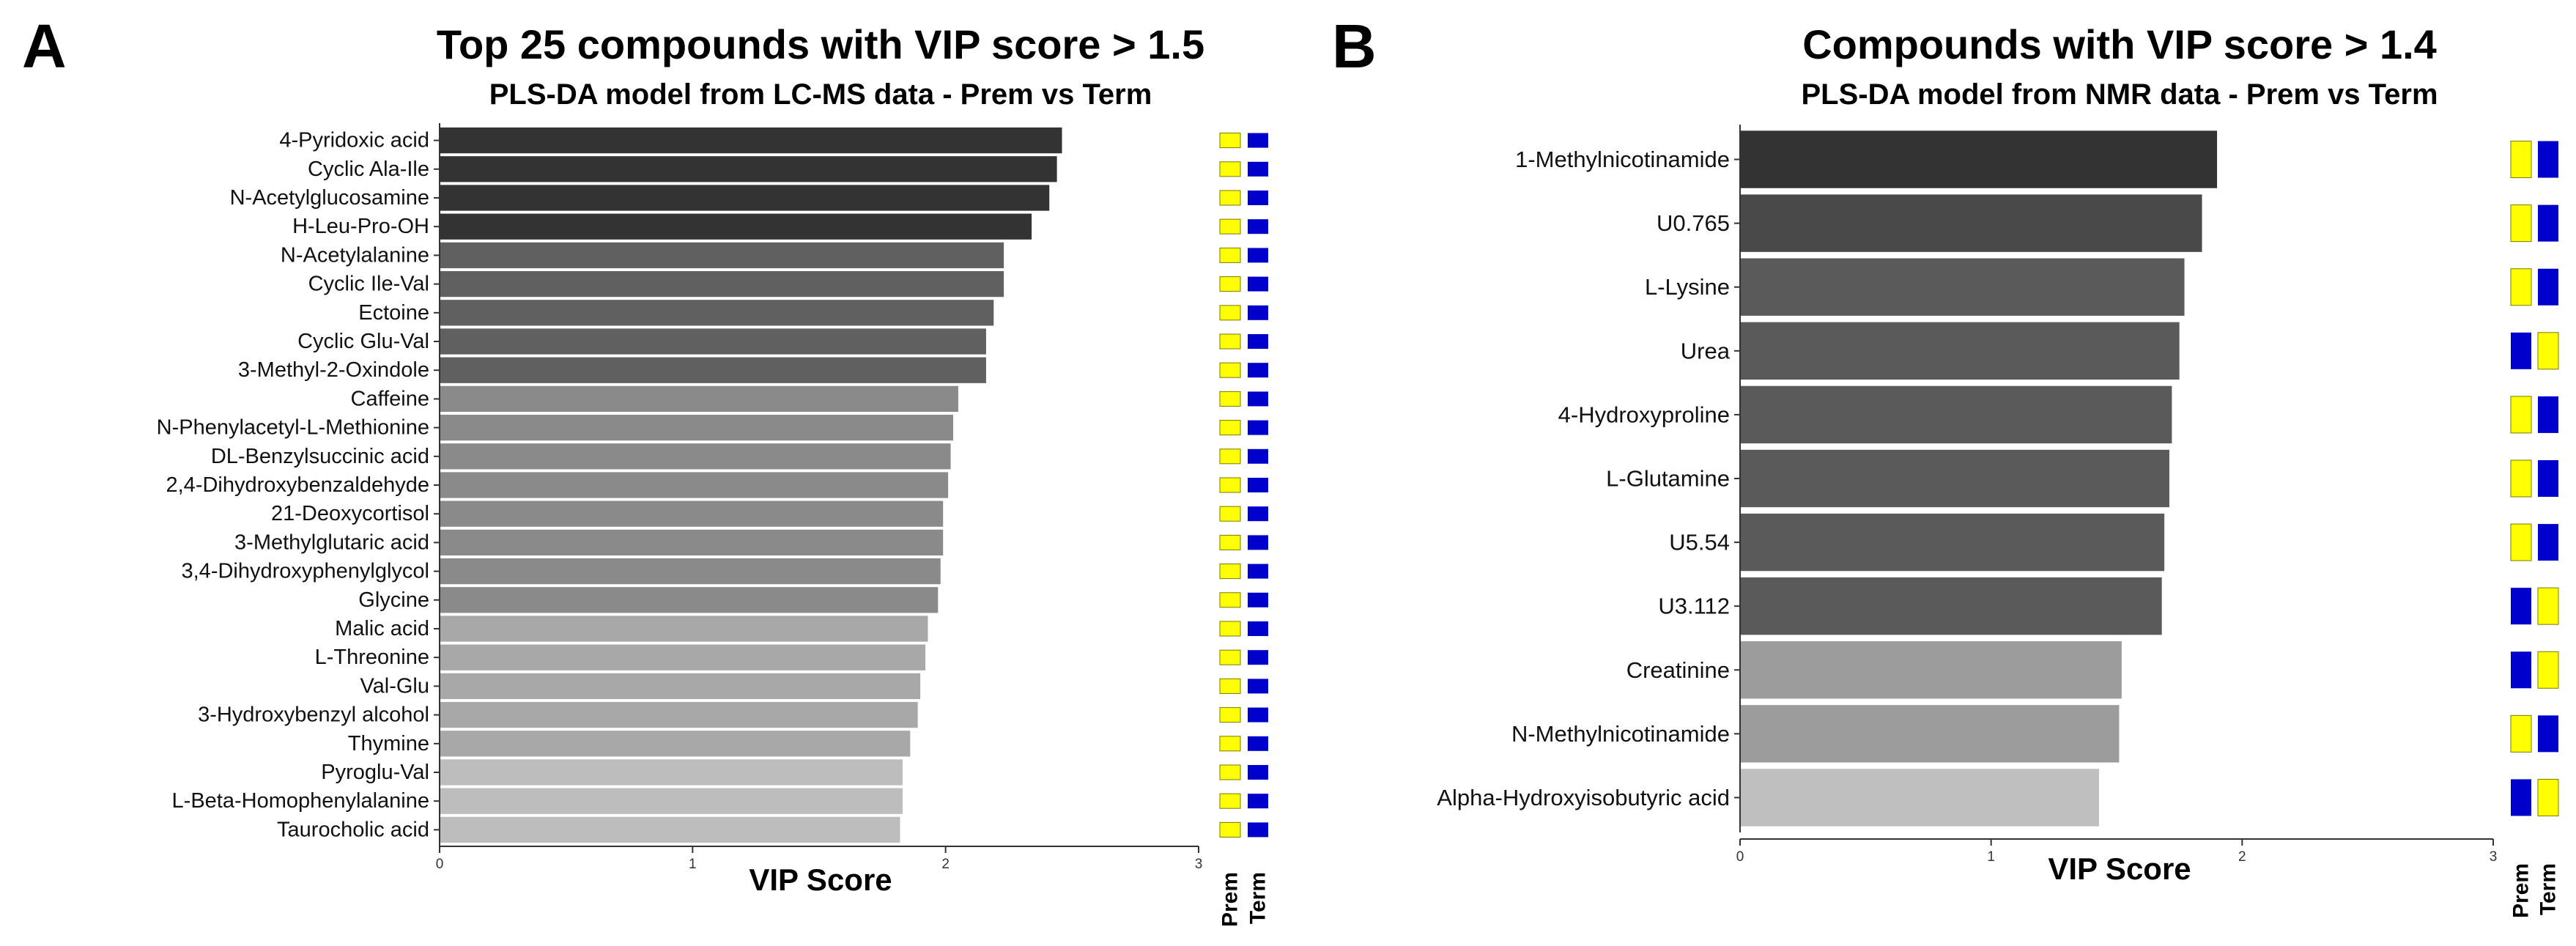 This screenshot has height=946, width=2576. What do you see at coordinates (945, 864) in the screenshot?
I see `panel-a-x-tick-label: 2` at bounding box center [945, 864].